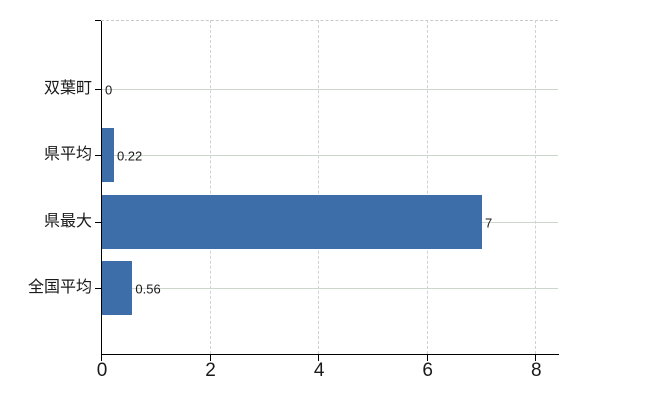  What do you see at coordinates (67, 221) in the screenshot?
I see `category-label: 県最大` at bounding box center [67, 221].